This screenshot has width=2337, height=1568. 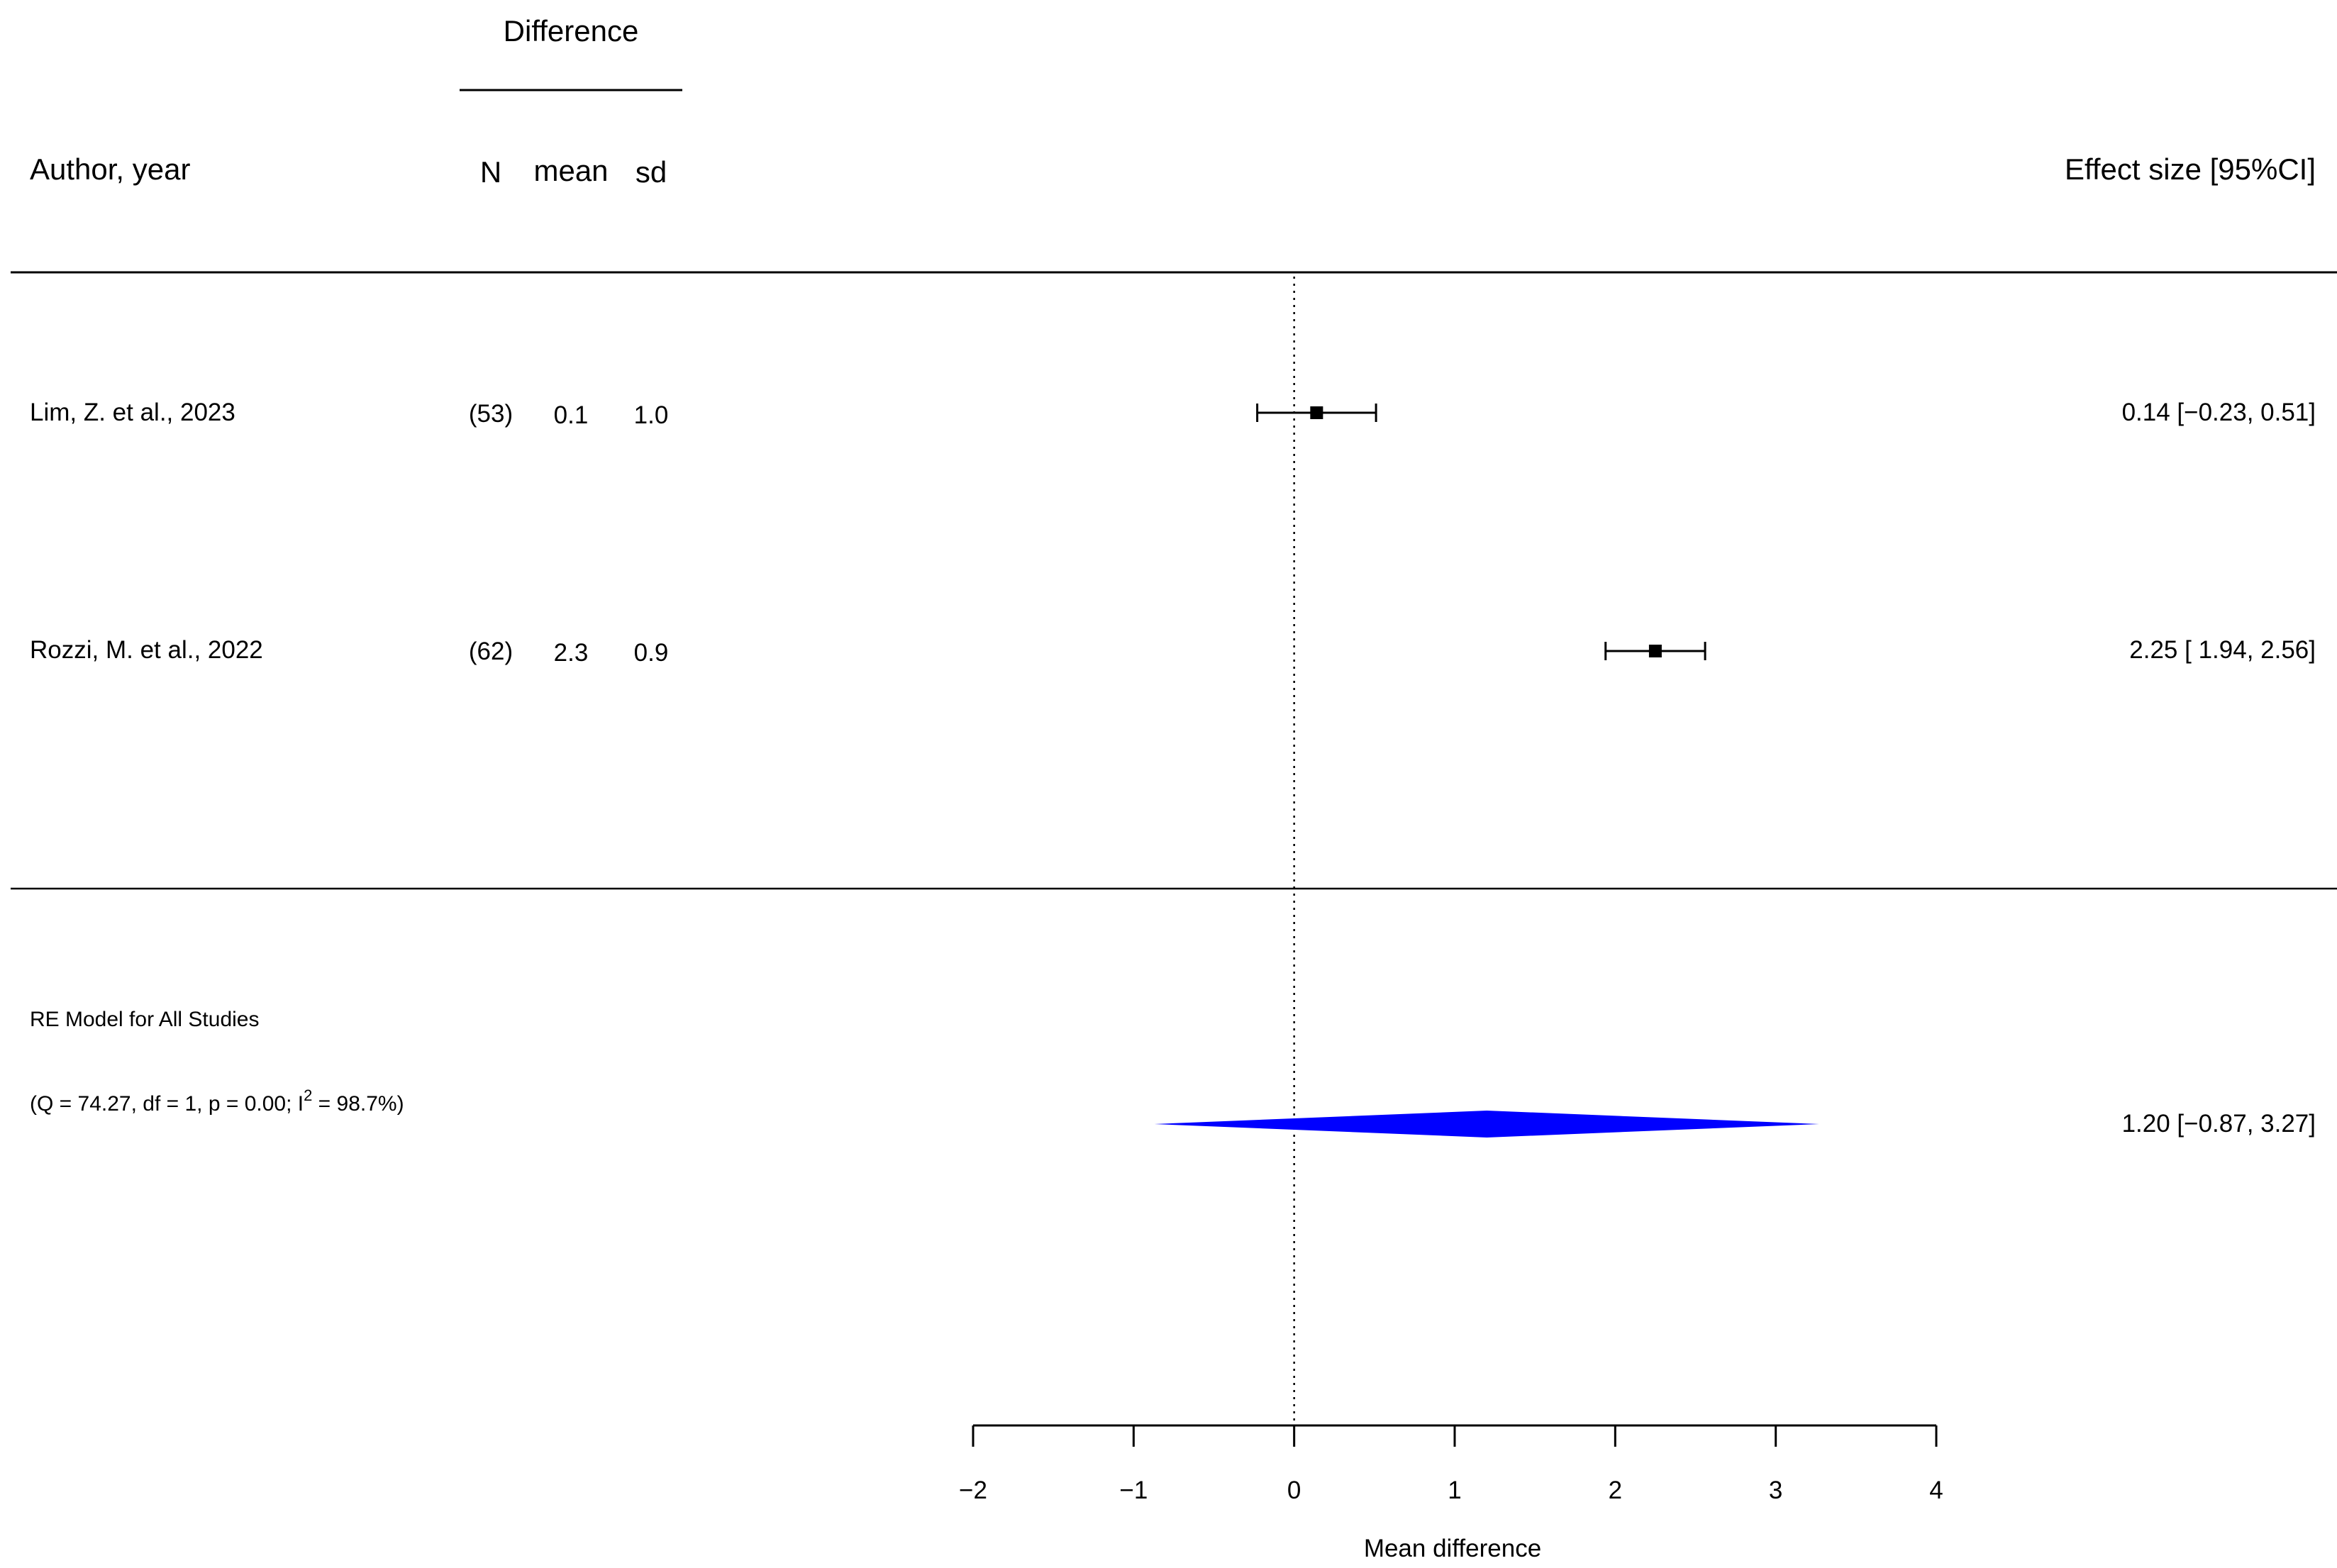 What do you see at coordinates (651, 653) in the screenshot?
I see `study-sd: 0.9` at bounding box center [651, 653].